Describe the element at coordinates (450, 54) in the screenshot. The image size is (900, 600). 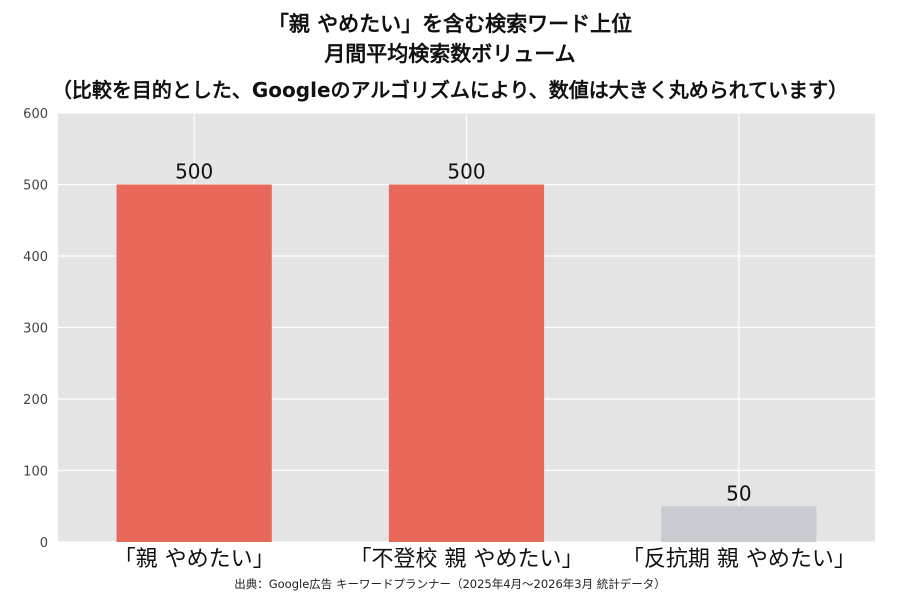
I see `chart-title-line2: 月間平均検索数ボリューム` at that location.